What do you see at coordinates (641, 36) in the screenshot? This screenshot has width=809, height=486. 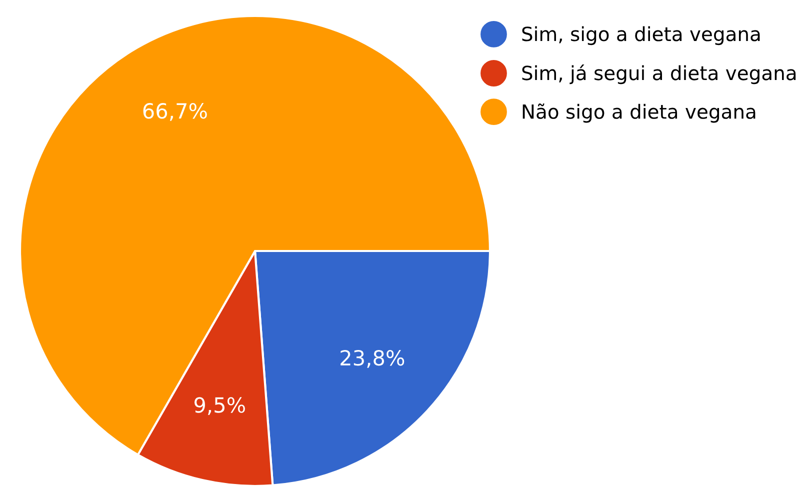 I see `legend-label: Sim, sigo a dieta vegana` at bounding box center [641, 36].